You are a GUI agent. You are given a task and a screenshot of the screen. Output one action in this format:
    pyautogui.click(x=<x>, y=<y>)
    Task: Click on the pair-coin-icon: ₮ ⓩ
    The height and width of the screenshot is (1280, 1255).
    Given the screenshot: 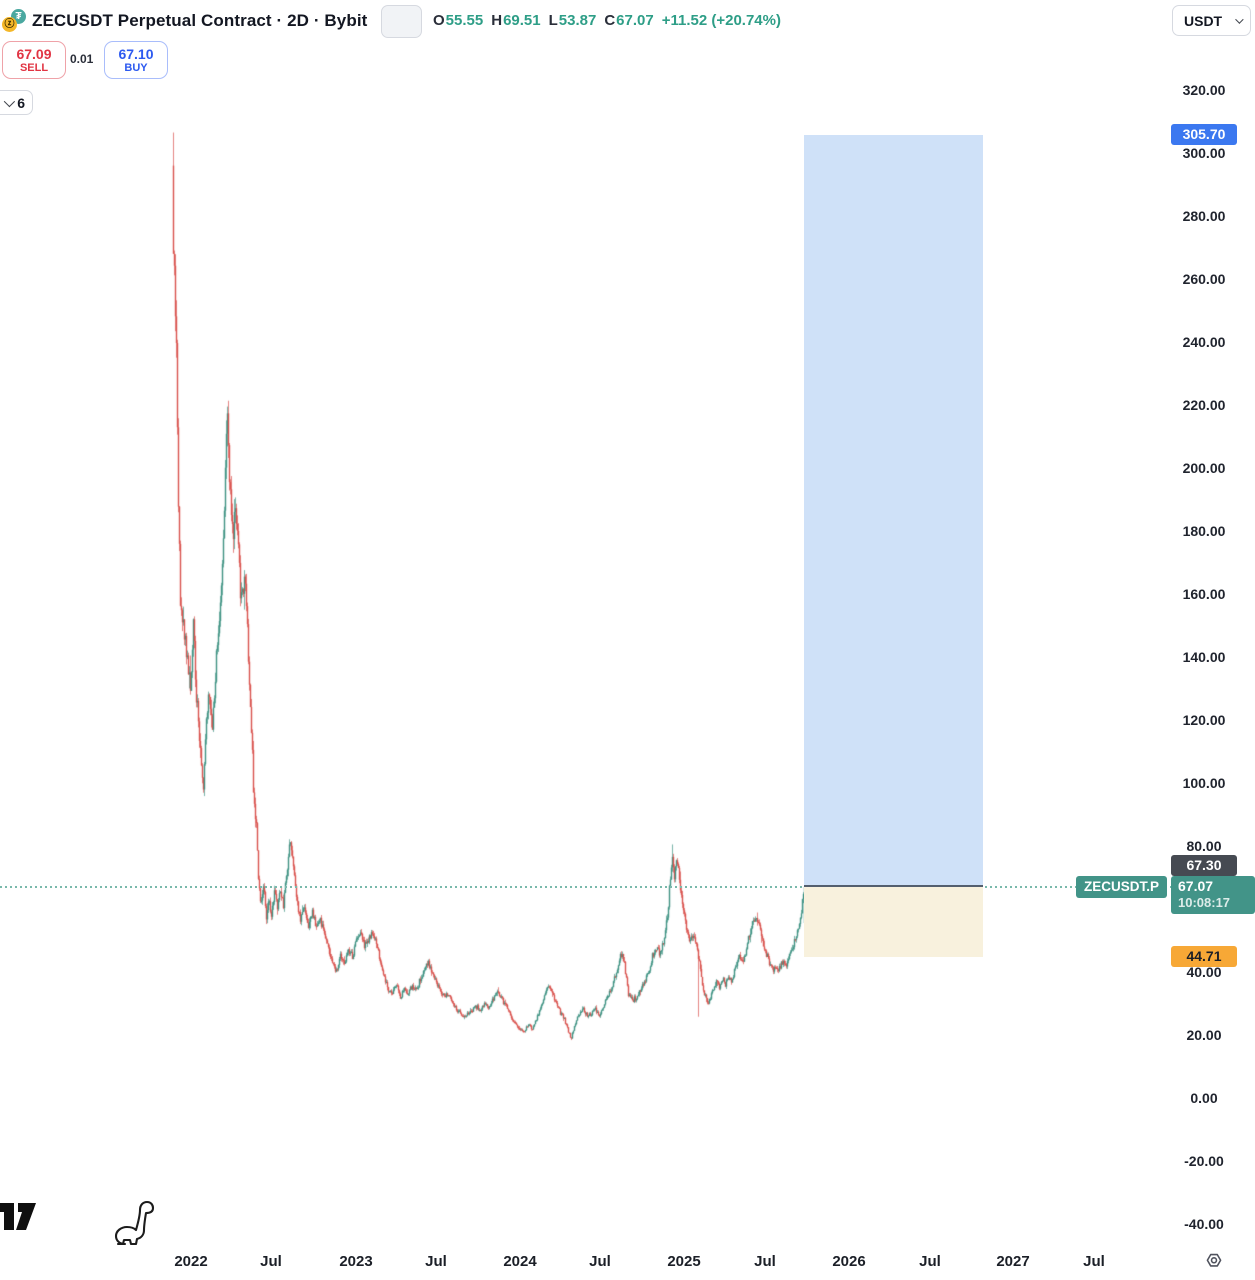 What is the action you would take?
    pyautogui.click(x=14, y=21)
    